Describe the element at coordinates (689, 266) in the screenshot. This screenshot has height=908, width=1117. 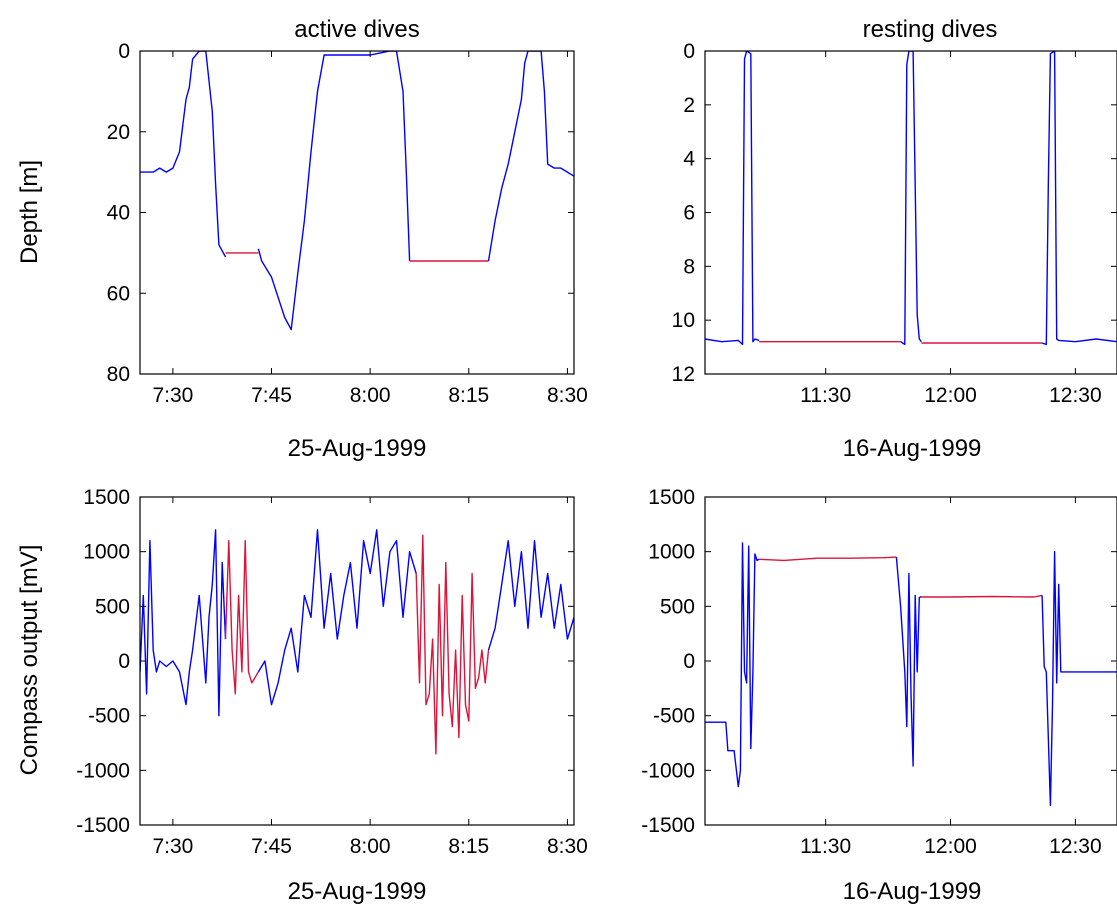
I see `y-tick-label: 8` at that location.